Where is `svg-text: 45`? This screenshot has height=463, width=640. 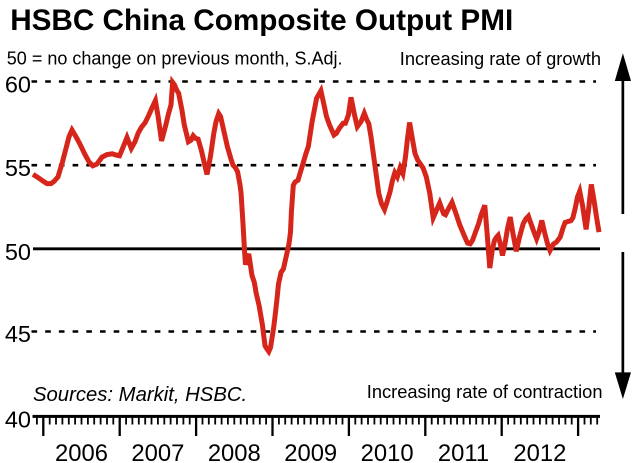
svg-text: 45 is located at coordinates (18, 334).